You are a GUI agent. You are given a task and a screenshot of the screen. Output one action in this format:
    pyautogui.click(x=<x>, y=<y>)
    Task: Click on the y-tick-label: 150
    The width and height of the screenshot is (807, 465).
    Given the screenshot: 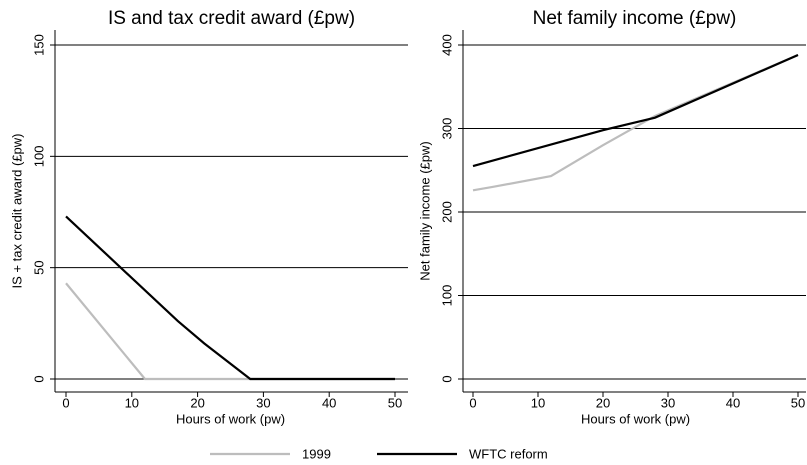 What is the action you would take?
    pyautogui.click(x=38, y=45)
    